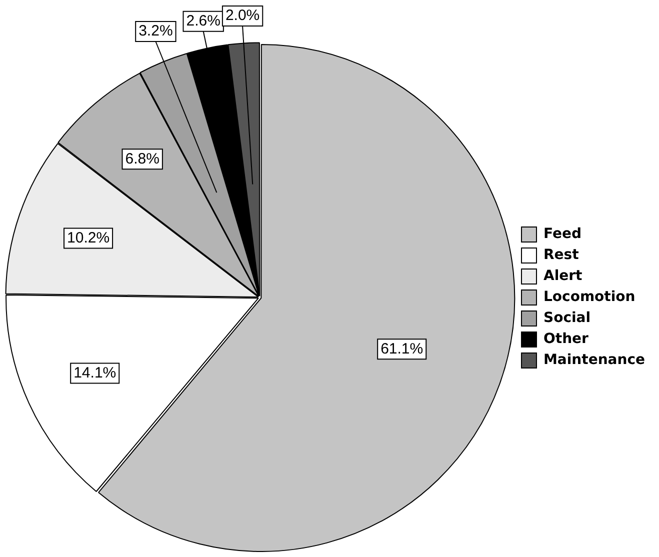  I want to click on data-label: 2.0%, so click(242, 15).